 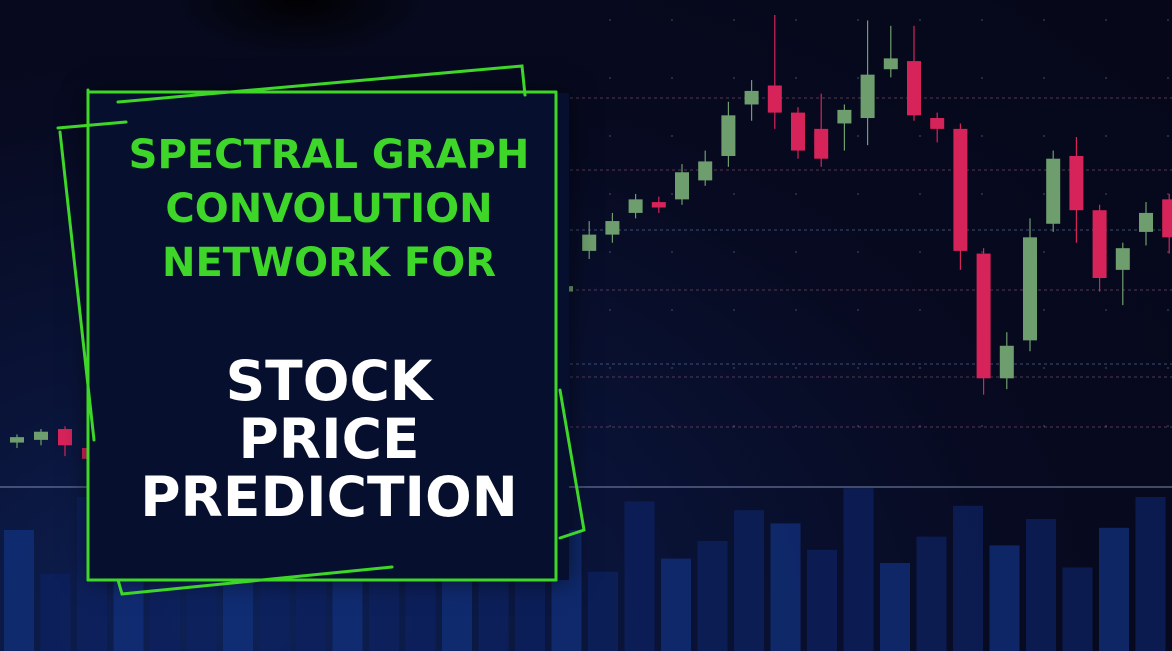 I want to click on main-heading-line: STOCK, so click(x=329, y=381).